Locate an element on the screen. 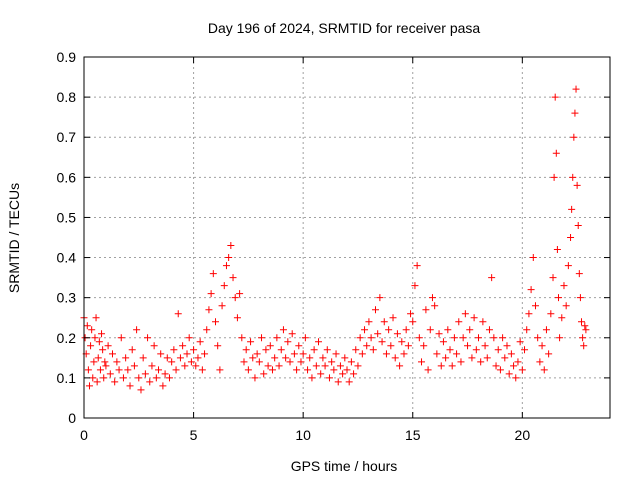 This screenshot has height=480, width=640. x-axis-title: GPS time / hours is located at coordinates (344, 466).